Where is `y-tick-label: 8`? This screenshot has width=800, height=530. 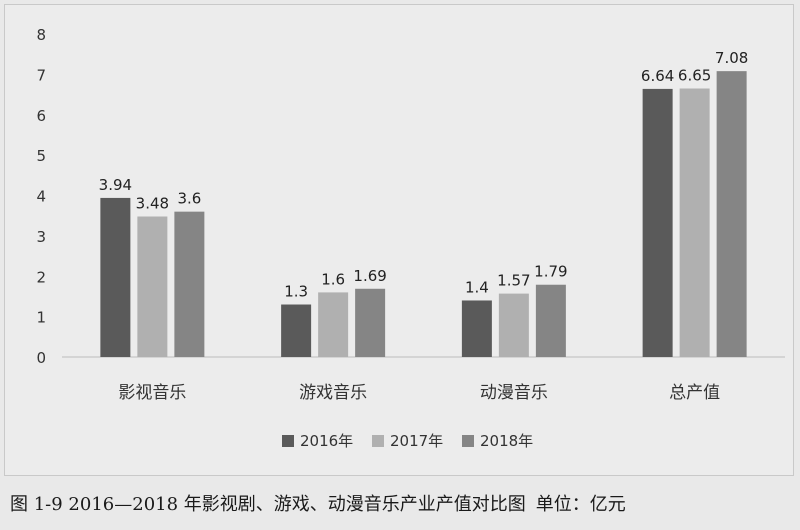
y-tick-label: 8 is located at coordinates (41, 35).